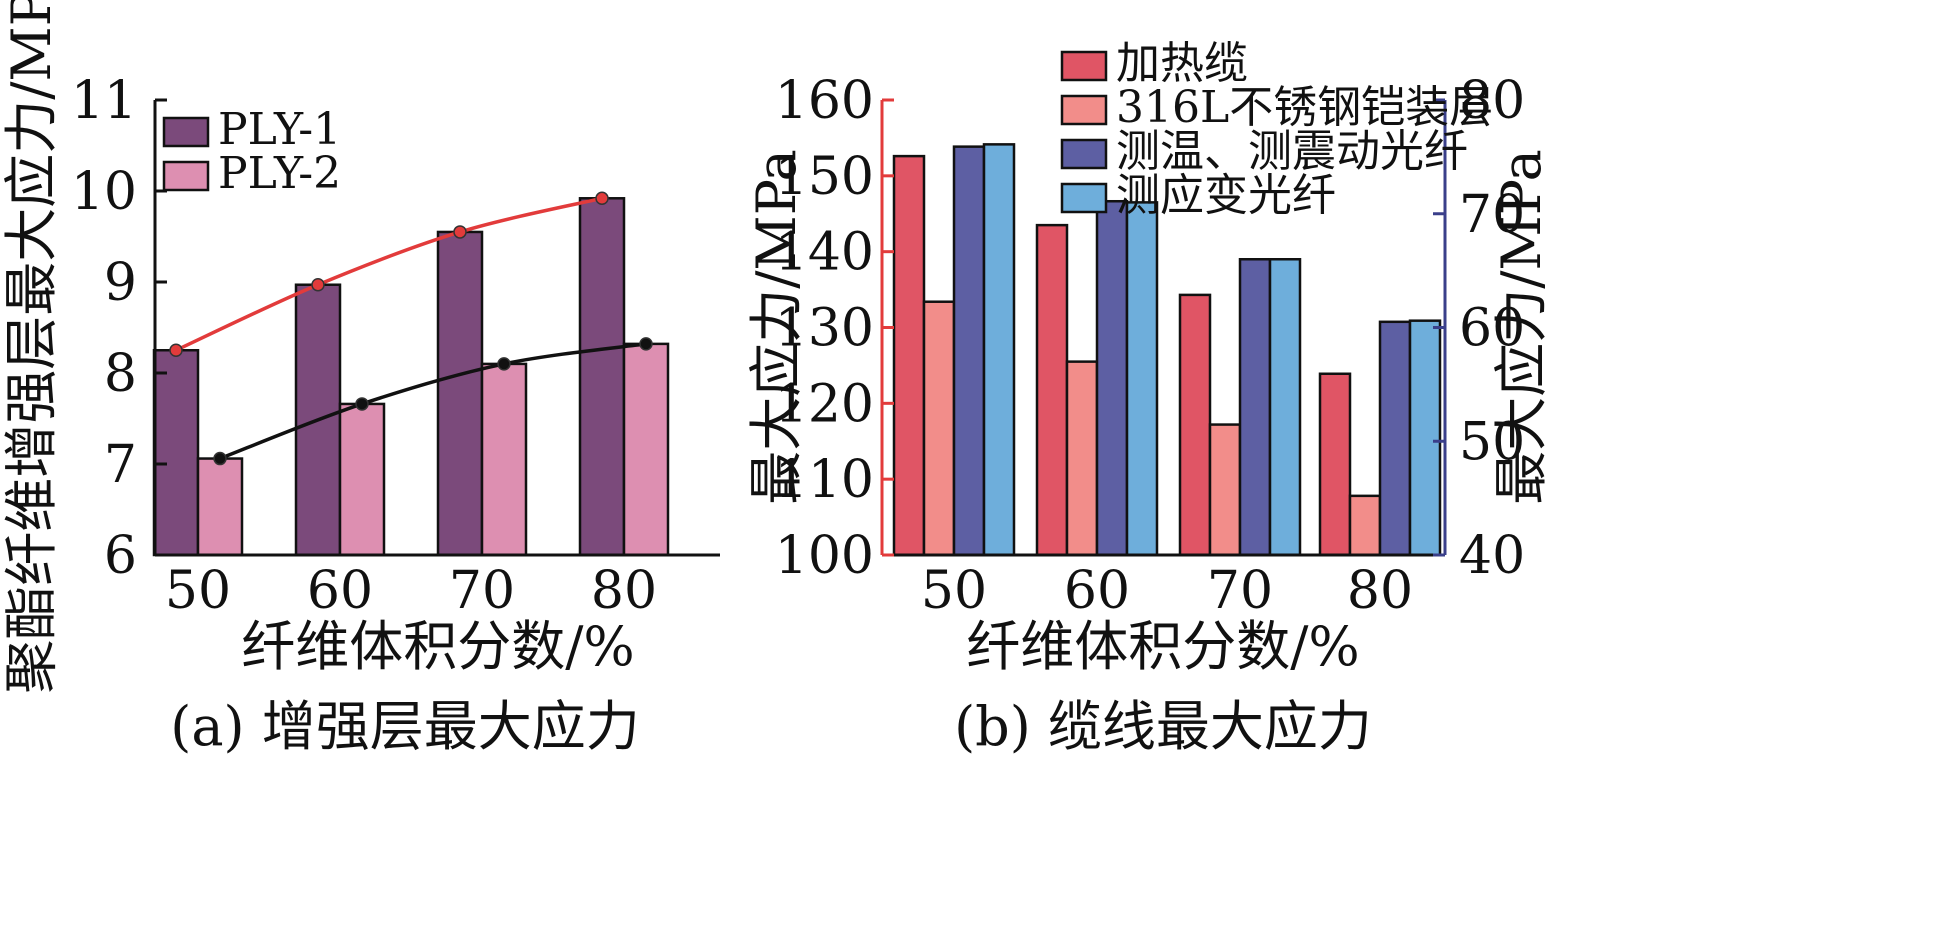 This screenshot has width=1954, height=939. What do you see at coordinates (1492, 101) in the screenshot?
I see `right-y-tick-label: 80` at bounding box center [1492, 101].